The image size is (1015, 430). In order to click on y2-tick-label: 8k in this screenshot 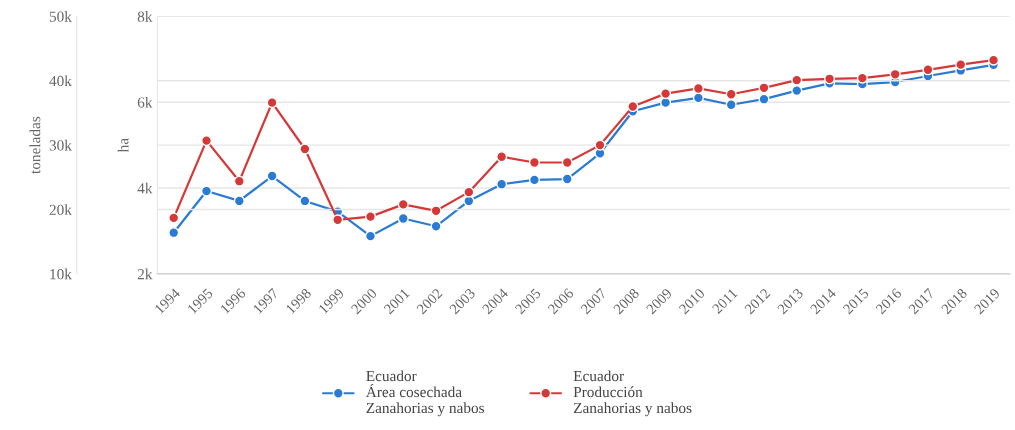, I will do `click(145, 16)`.